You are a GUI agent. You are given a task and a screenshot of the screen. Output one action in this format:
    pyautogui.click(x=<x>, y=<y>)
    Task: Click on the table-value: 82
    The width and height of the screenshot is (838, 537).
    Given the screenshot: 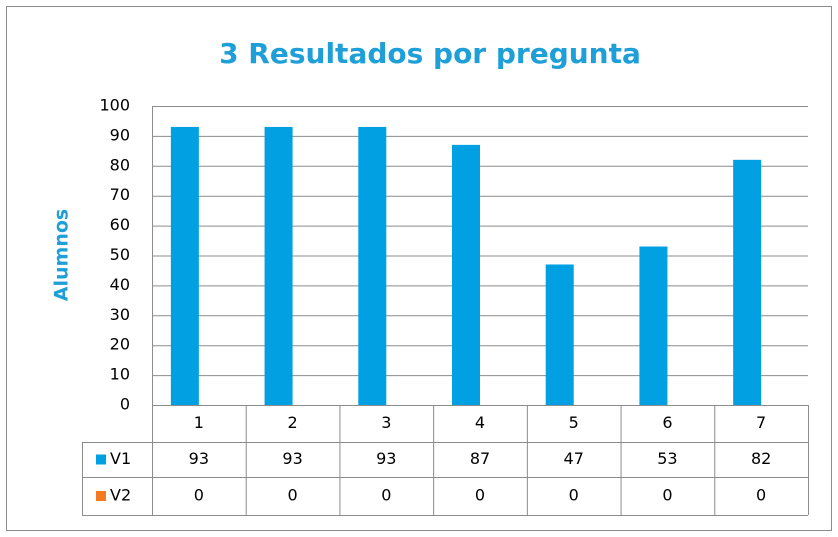 What is the action you would take?
    pyautogui.click(x=761, y=458)
    